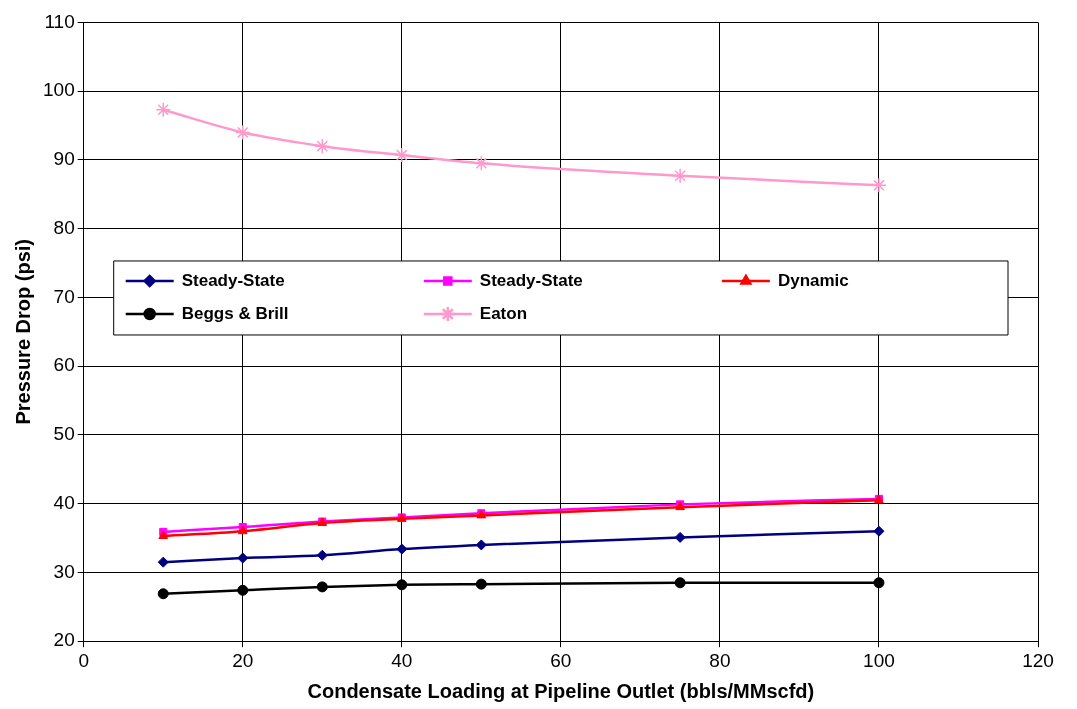 Image resolution: width=1077 pixels, height=709 pixels. What do you see at coordinates (402, 660) in the screenshot?
I see `x-tick-label: 40` at bounding box center [402, 660].